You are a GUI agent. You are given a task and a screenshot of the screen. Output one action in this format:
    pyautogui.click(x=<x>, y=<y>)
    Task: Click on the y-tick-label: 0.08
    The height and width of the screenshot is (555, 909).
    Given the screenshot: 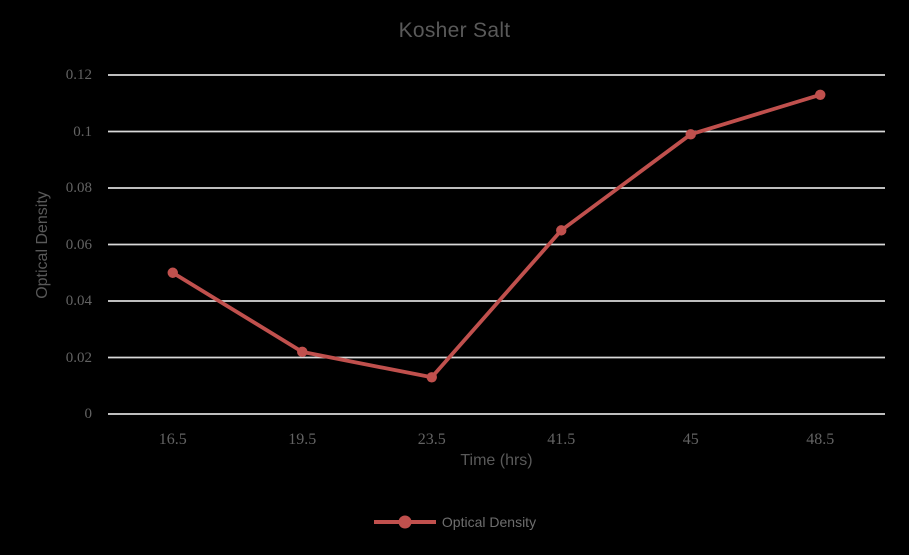 What is the action you would take?
    pyautogui.click(x=78, y=188)
    